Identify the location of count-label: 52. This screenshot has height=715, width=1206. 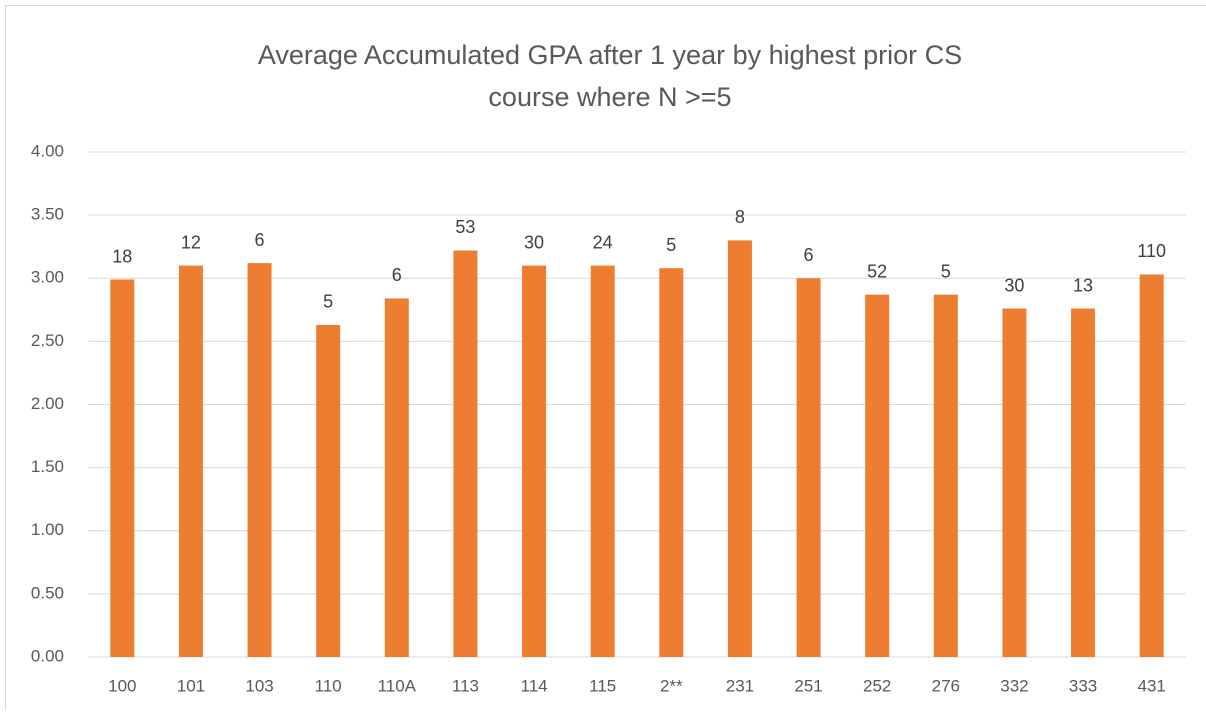
(877, 271).